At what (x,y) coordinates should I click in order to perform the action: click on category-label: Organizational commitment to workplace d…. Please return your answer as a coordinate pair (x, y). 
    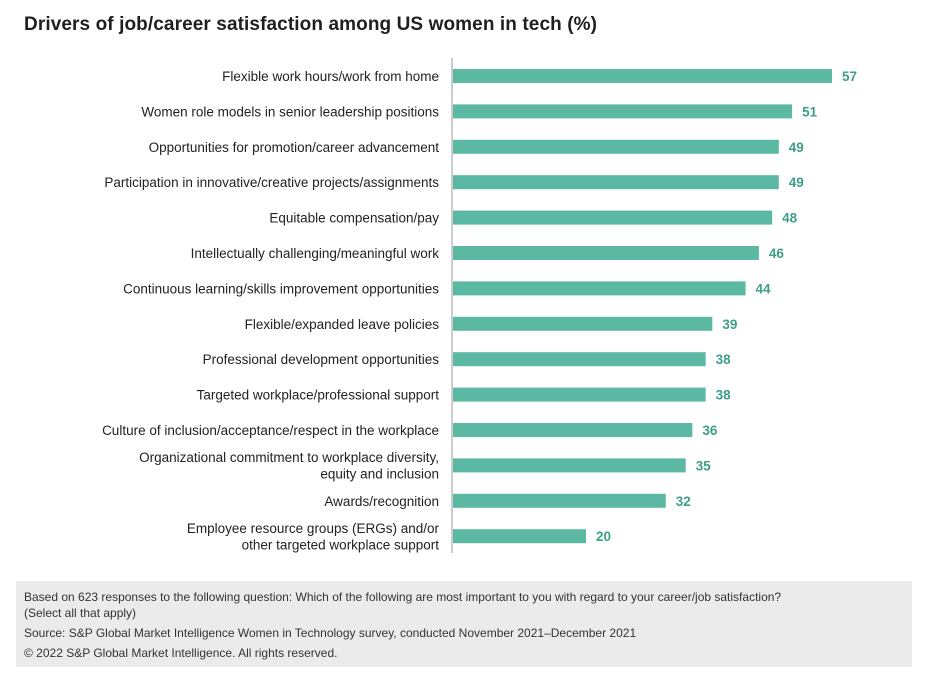
    Looking at the image, I should click on (289, 466).